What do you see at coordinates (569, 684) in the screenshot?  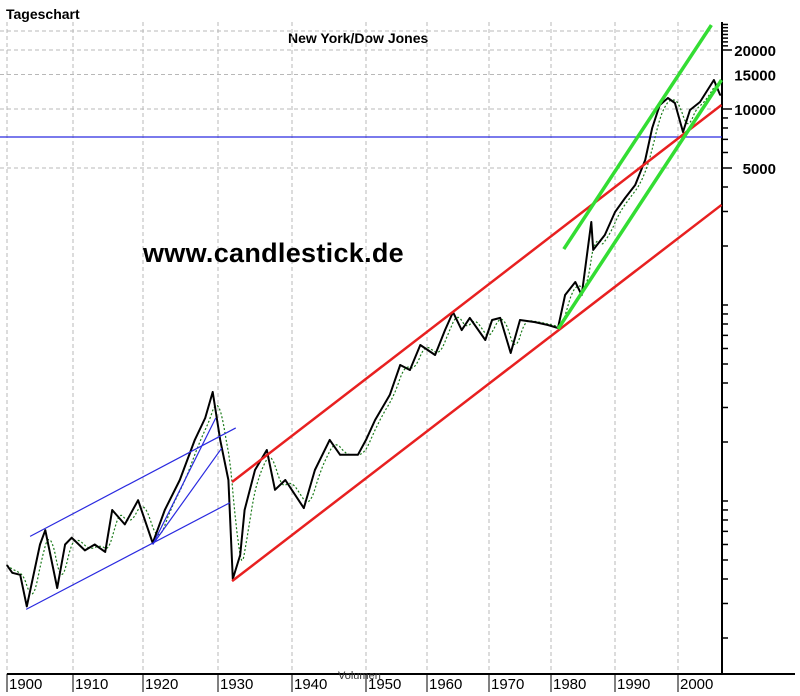 I see `x-tick-label: 1980` at bounding box center [569, 684].